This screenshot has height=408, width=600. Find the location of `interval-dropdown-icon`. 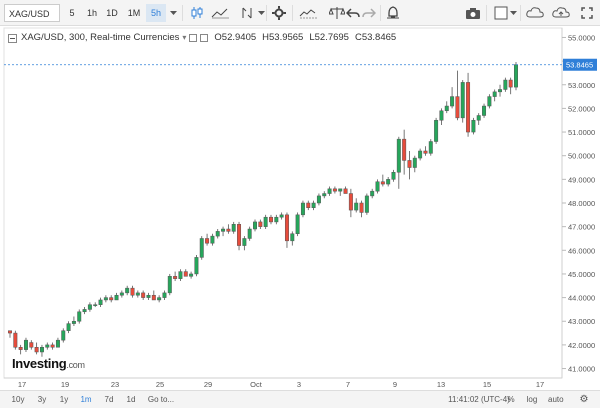

interval-dropdown-icon is located at coordinates (173, 13).